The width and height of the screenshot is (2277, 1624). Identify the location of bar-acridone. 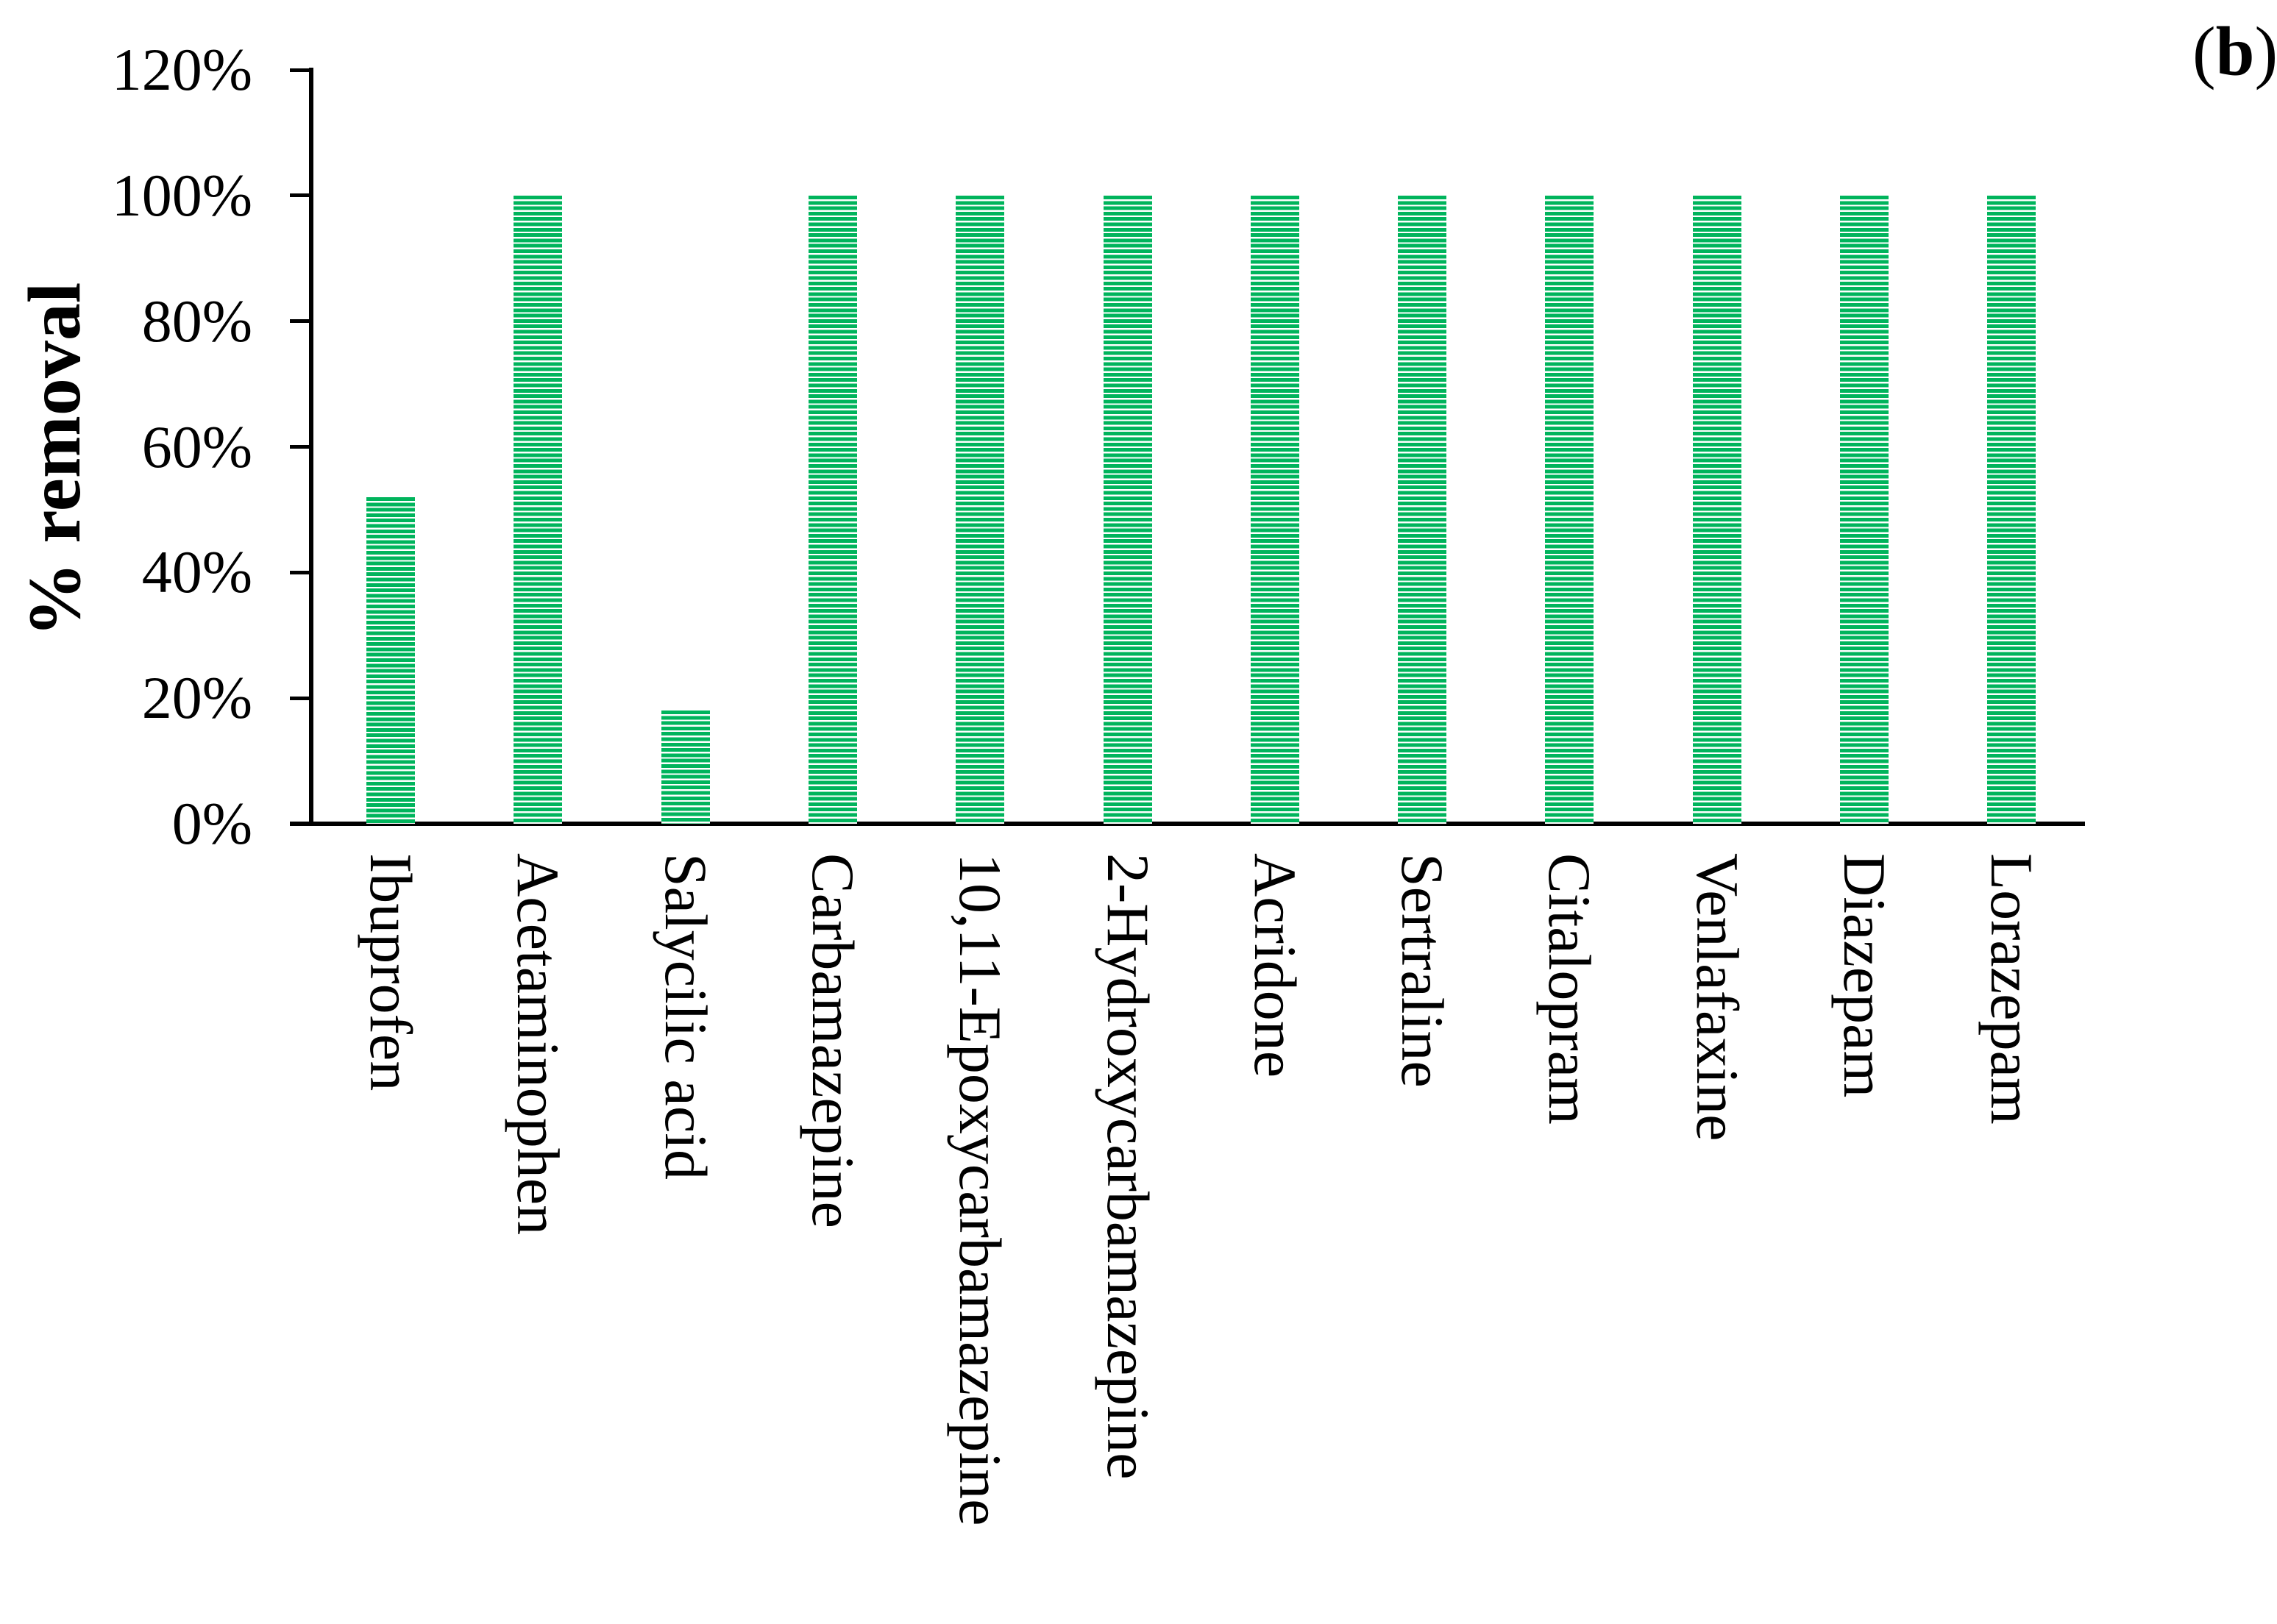
(1274, 510).